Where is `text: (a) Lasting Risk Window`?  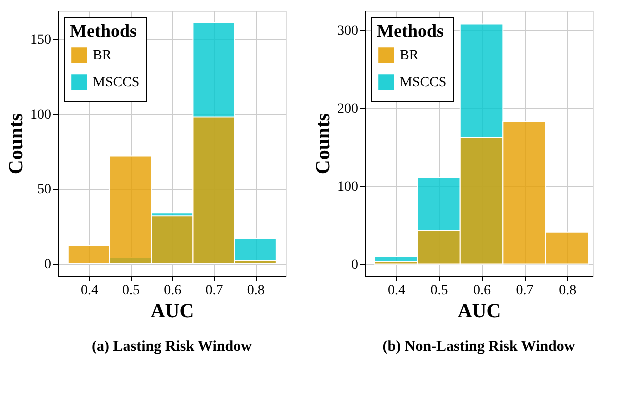 text: (a) Lasting Risk Window is located at coordinates (172, 347).